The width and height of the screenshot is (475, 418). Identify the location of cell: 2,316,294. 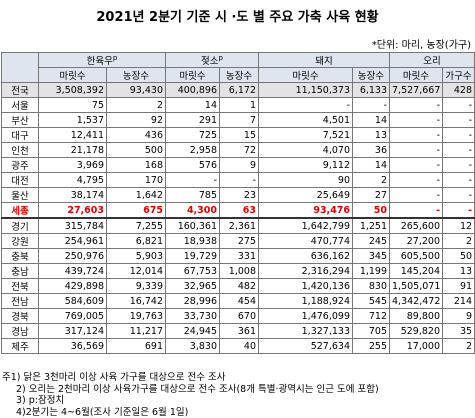
(305, 271).